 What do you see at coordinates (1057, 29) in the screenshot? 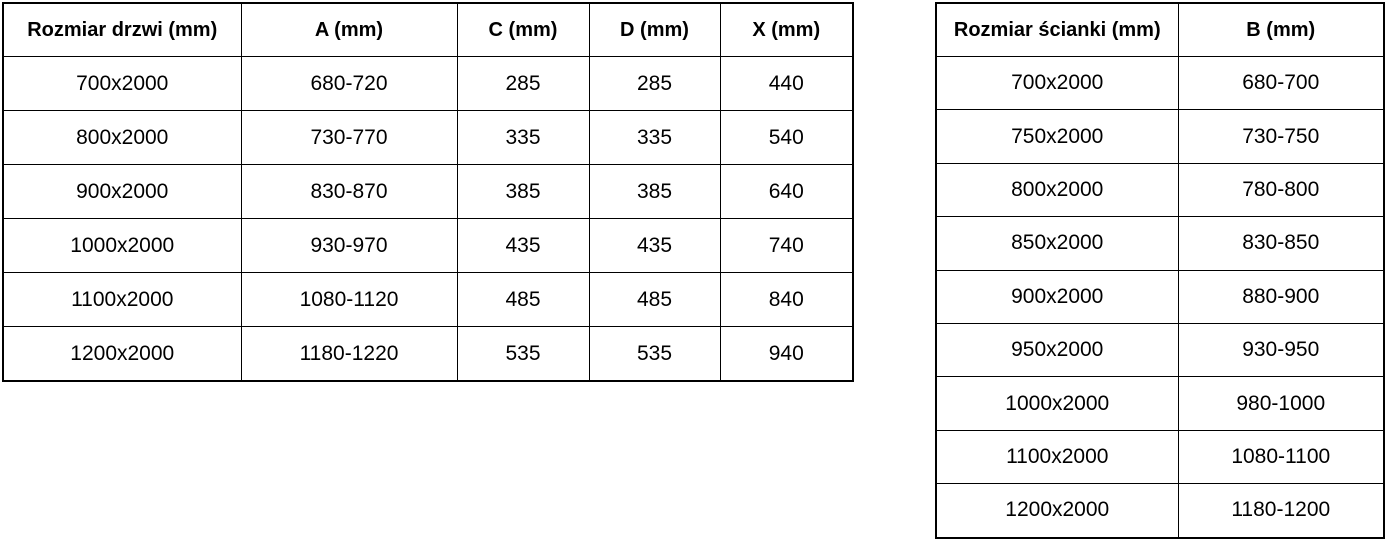
I see `column-header-wall-size: Rozmiar ścianki (mm)` at bounding box center [1057, 29].